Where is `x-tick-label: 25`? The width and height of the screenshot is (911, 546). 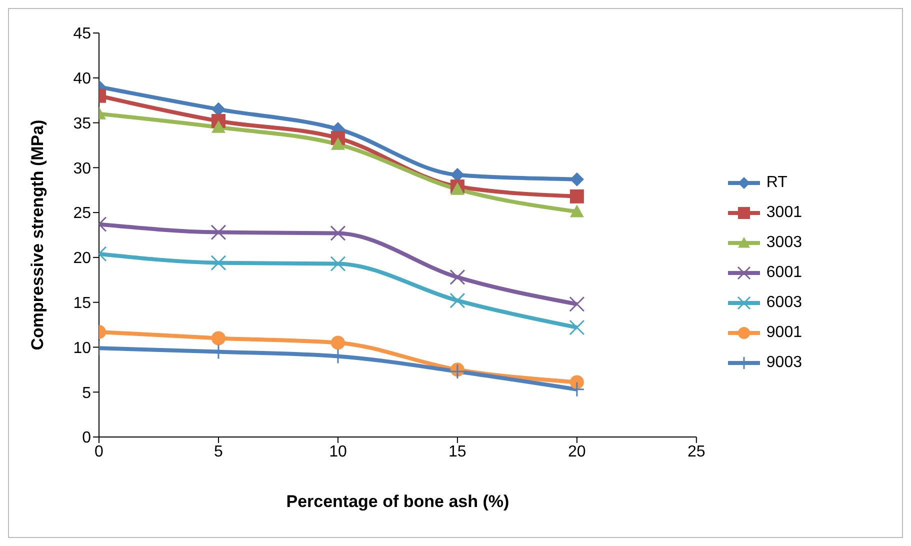
x-tick-label: 25 is located at coordinates (697, 451).